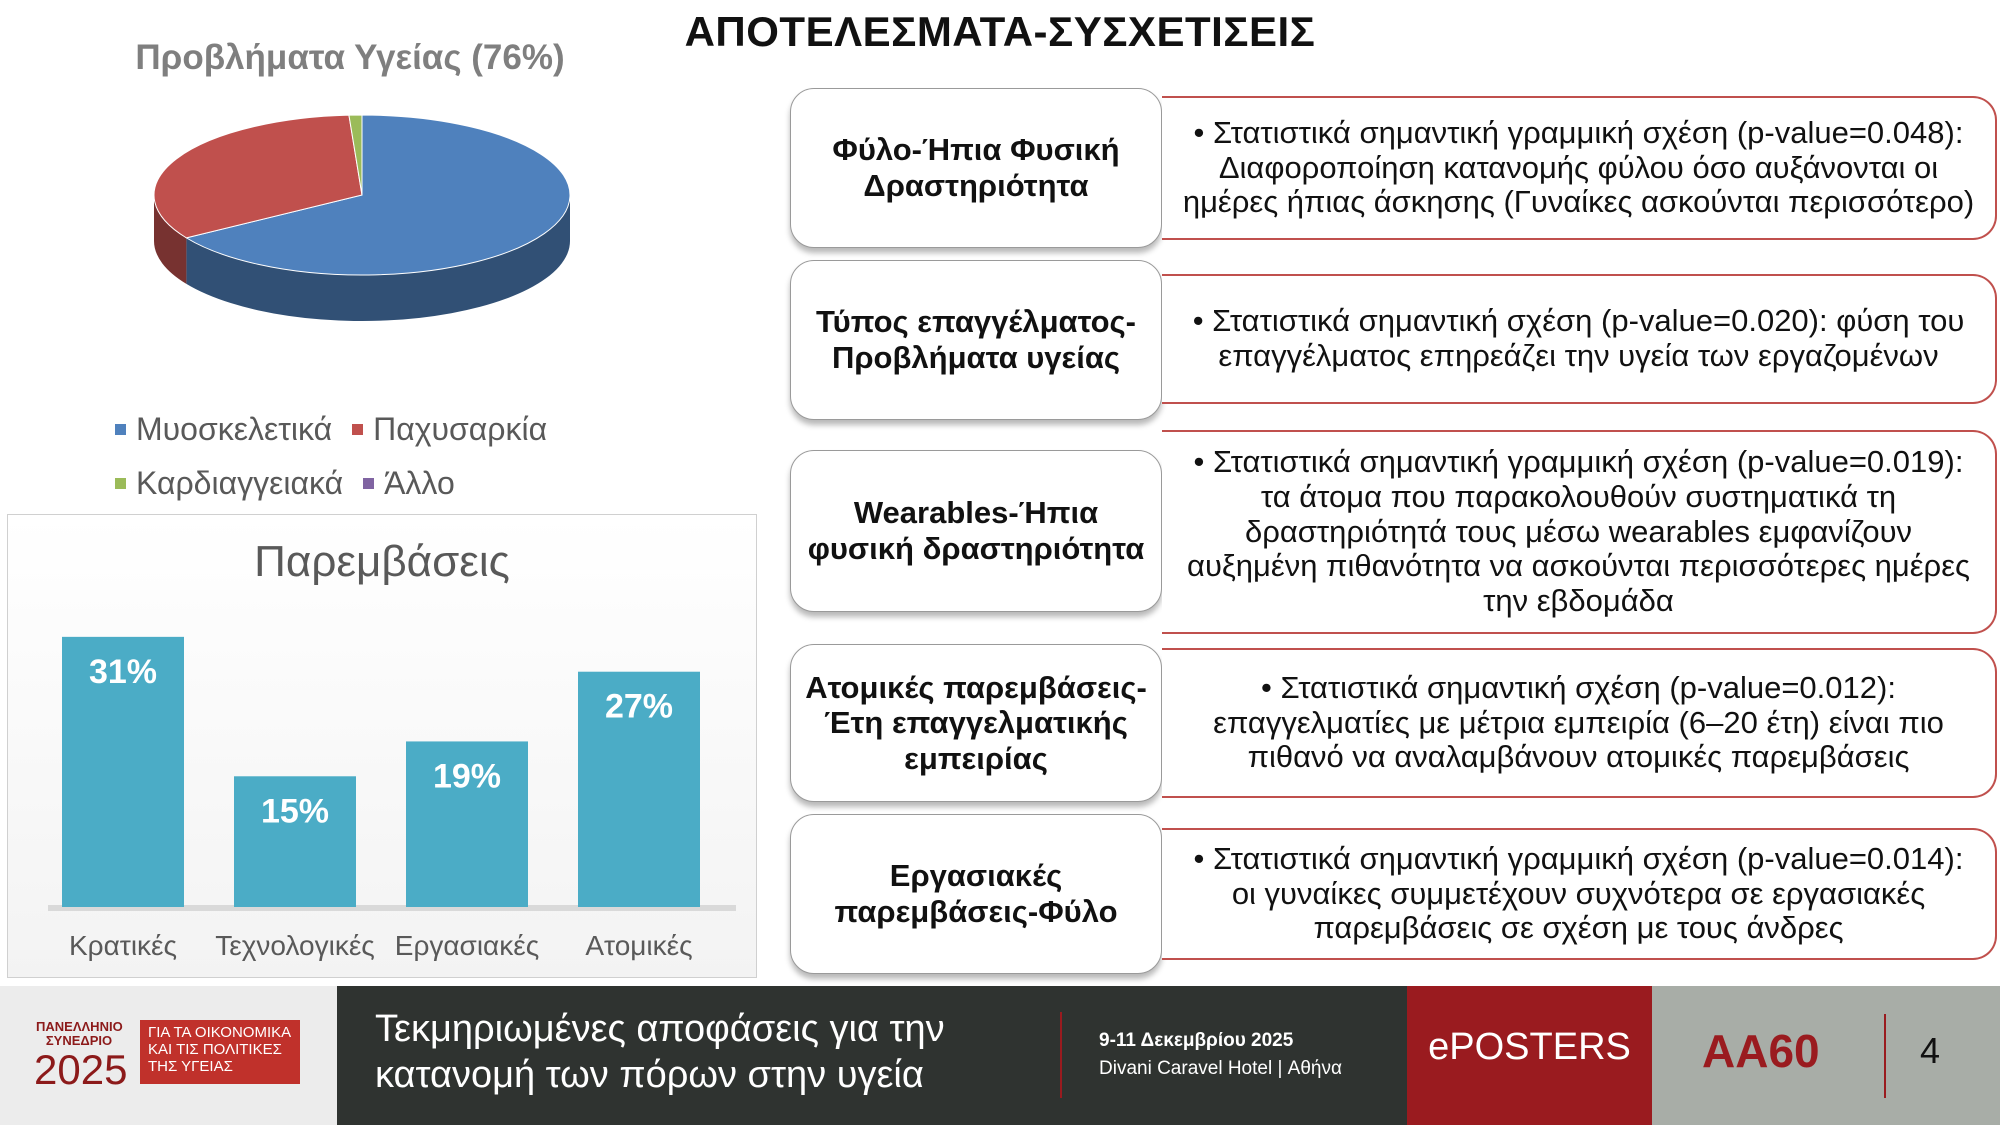 Image resolution: width=2000 pixels, height=1125 pixels. What do you see at coordinates (1930, 1050) in the screenshot?
I see `page-number: 4` at bounding box center [1930, 1050].